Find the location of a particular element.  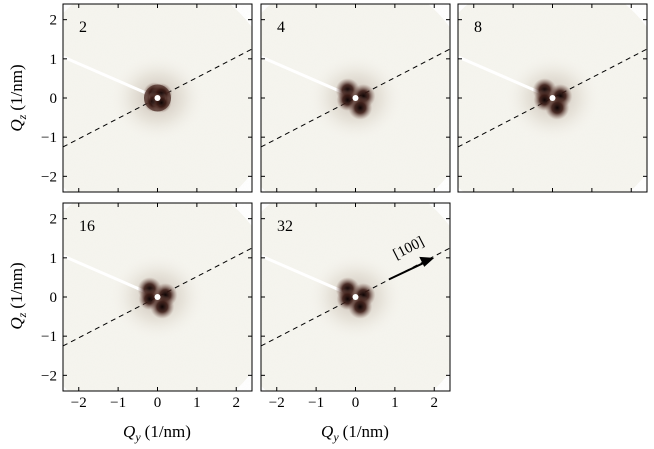

panel-4: 4 is located at coordinates (355, 98).